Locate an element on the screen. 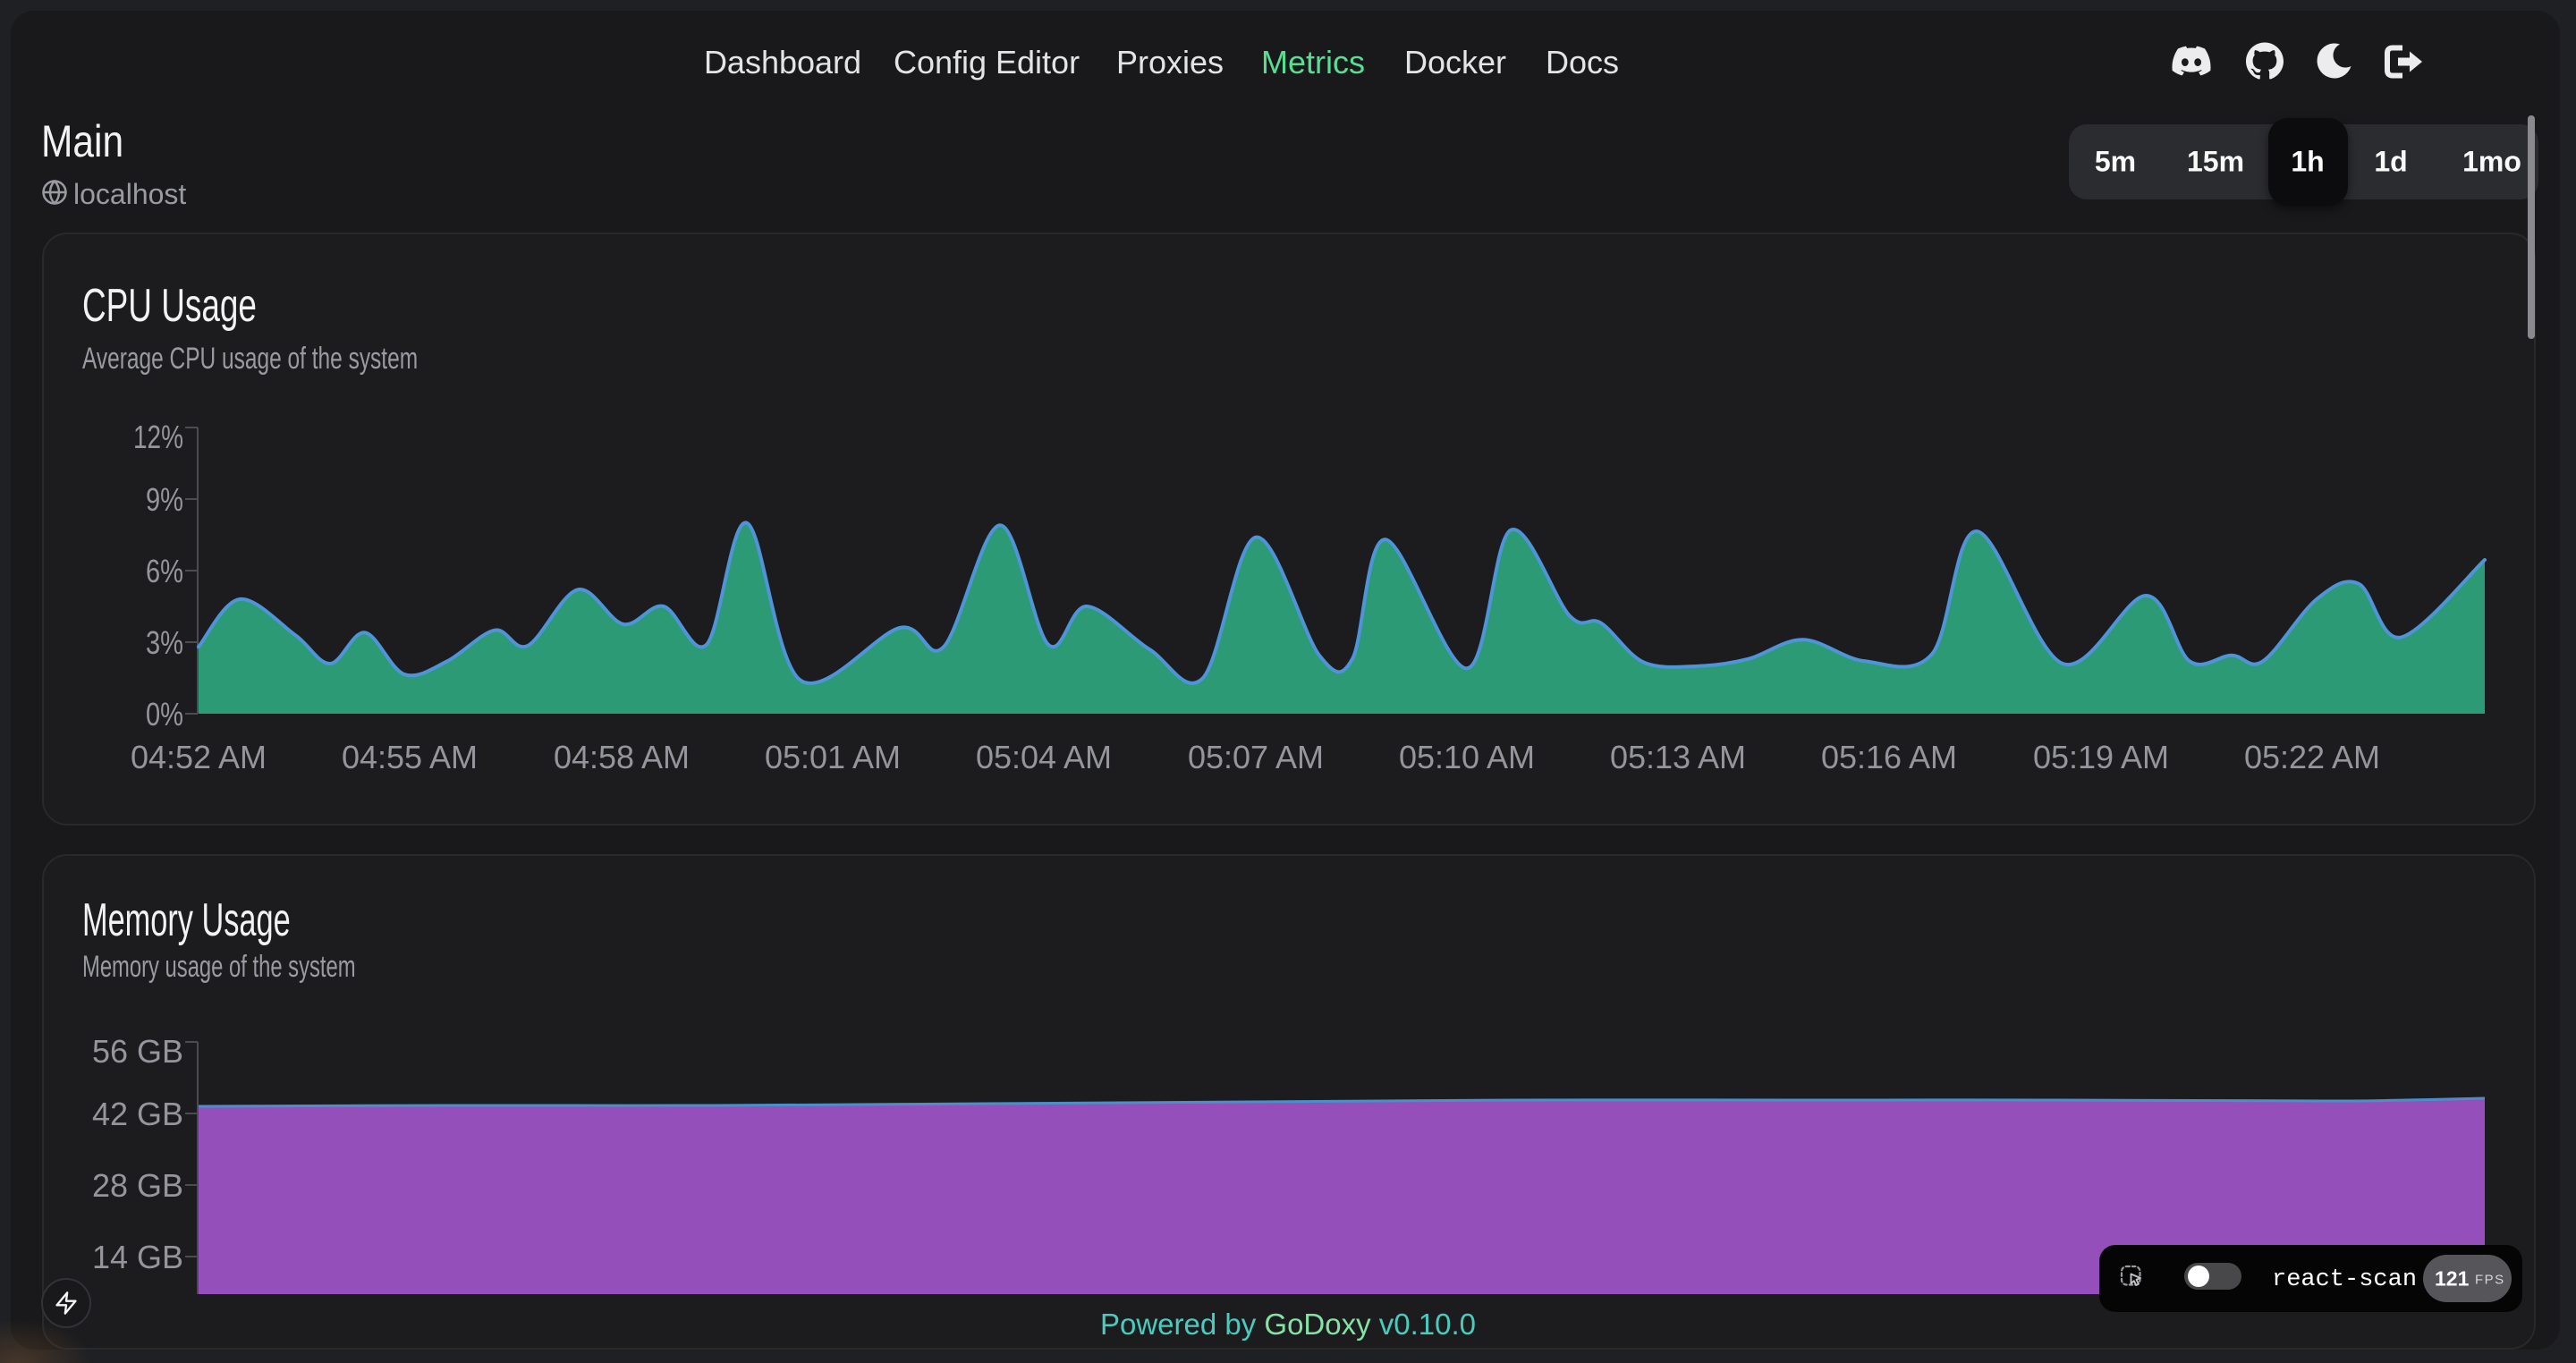 This screenshot has height=1363, width=2576. svg-text: 9% is located at coordinates (164, 500).